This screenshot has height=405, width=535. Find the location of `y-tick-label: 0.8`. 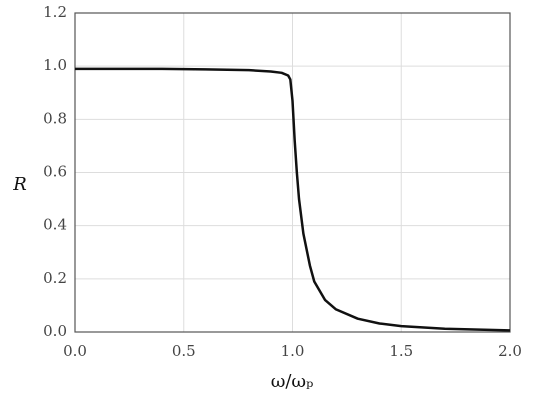

y-tick-label: 0.8 is located at coordinates (55, 118).